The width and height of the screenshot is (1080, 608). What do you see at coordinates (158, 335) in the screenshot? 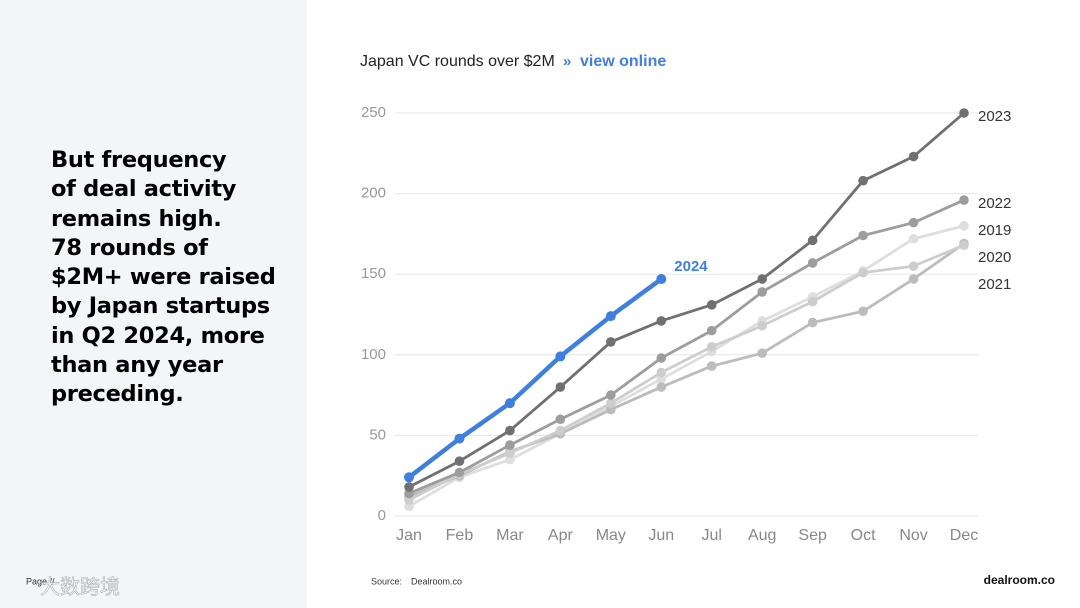
I see `headline-line: in Q2 2024, more` at bounding box center [158, 335].